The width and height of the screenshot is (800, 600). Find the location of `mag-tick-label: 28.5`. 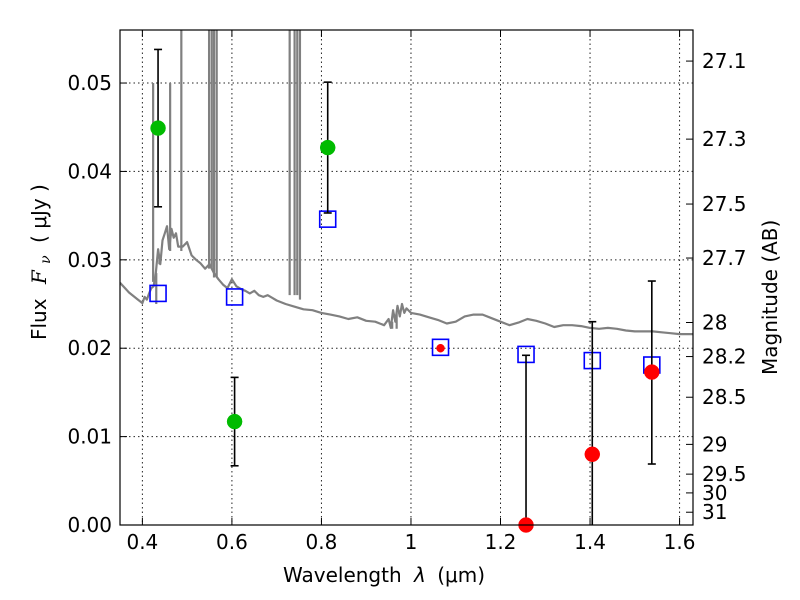

mag-tick-label: 28.5 is located at coordinates (724, 397).